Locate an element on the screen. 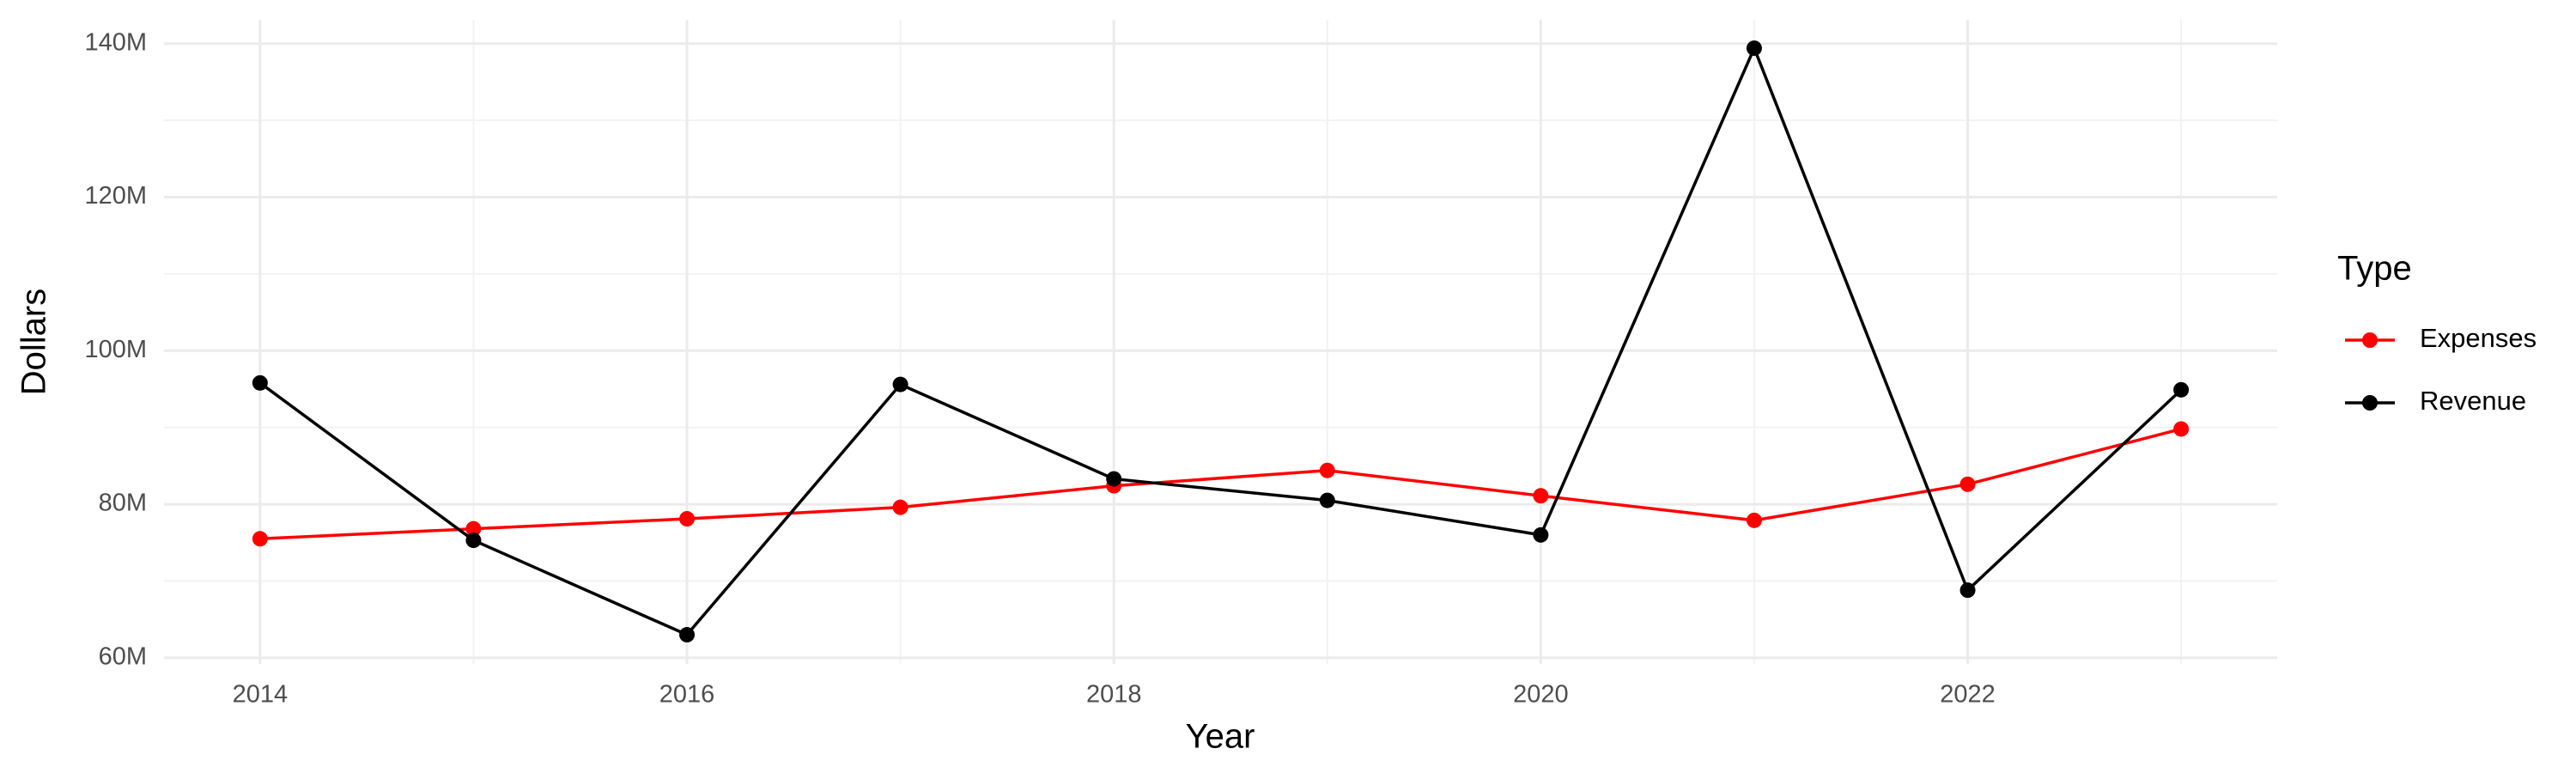 The image size is (2576, 773). y-tick-label: 80M is located at coordinates (123, 503).